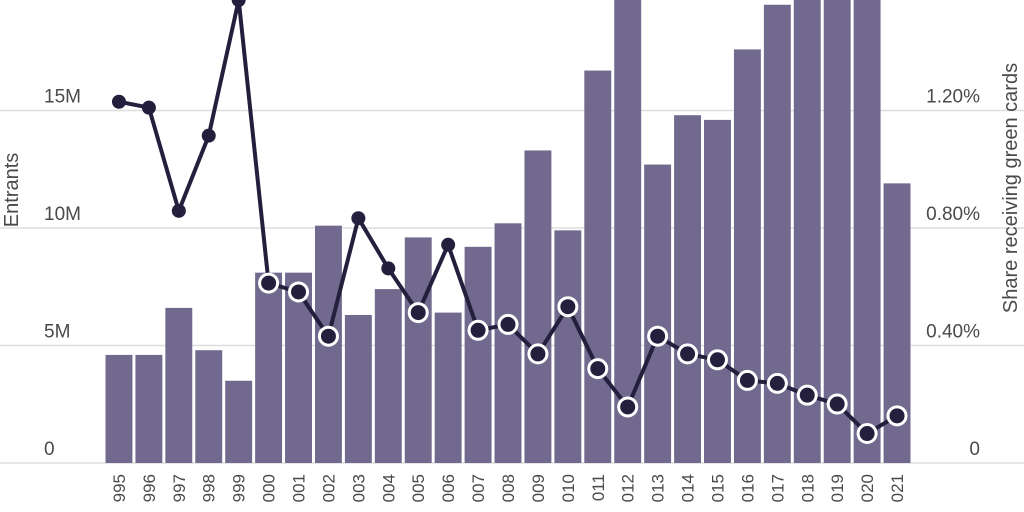 This screenshot has height=512, width=1024. What do you see at coordinates (62, 214) in the screenshot?
I see `left-tick-label: 10M` at bounding box center [62, 214].